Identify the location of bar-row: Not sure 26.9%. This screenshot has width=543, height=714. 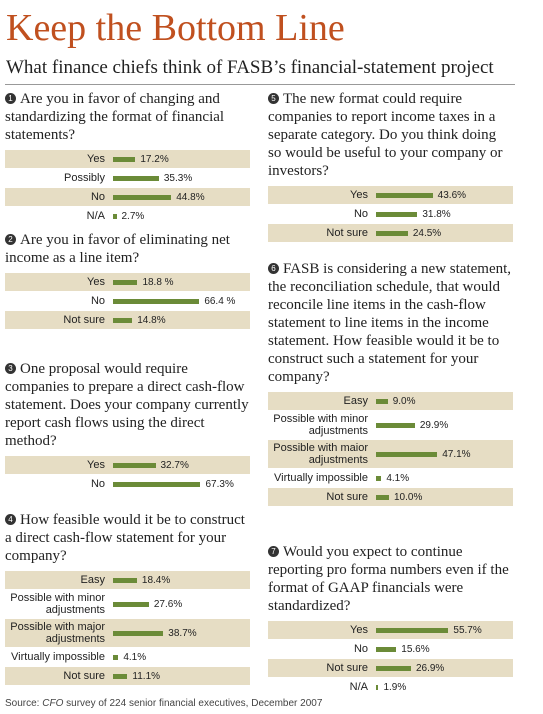
(390, 668).